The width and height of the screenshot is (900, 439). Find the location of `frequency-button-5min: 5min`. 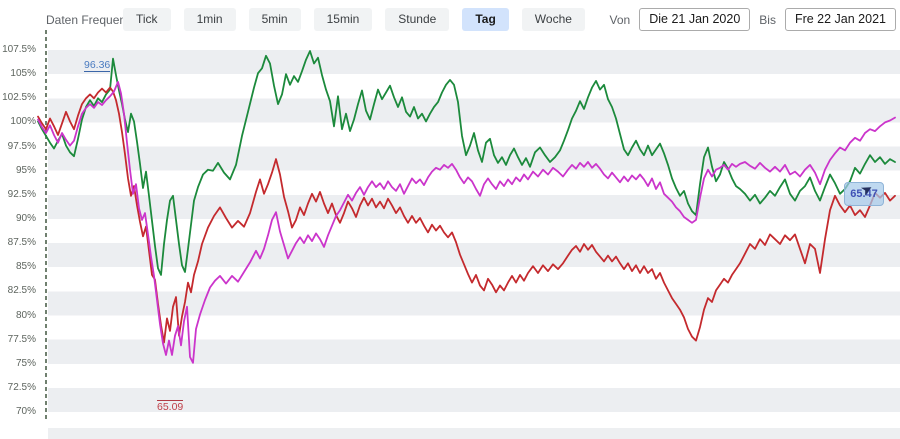

frequency-button-5min: 5min is located at coordinates (274, 19).